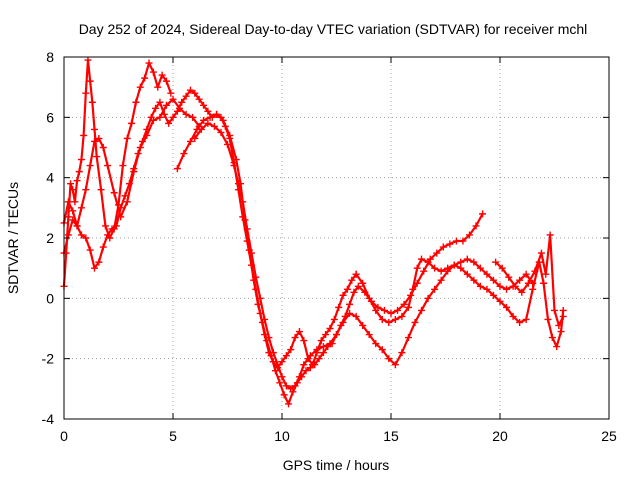 The image size is (640, 480). I want to click on x-tick-label: 5, so click(173, 436).